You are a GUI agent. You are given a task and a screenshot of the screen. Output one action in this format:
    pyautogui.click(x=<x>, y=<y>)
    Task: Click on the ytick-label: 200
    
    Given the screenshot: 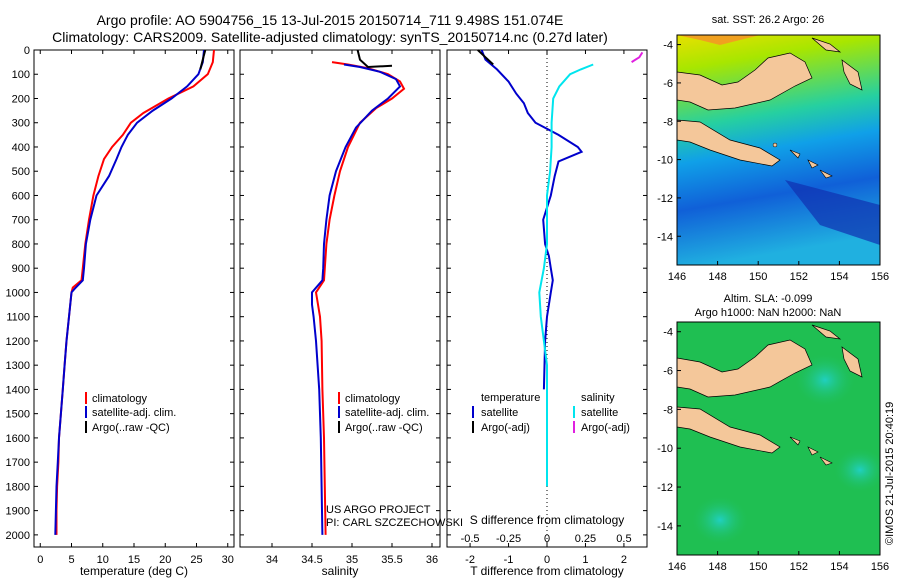 What is the action you would take?
    pyautogui.click(x=21, y=99)
    